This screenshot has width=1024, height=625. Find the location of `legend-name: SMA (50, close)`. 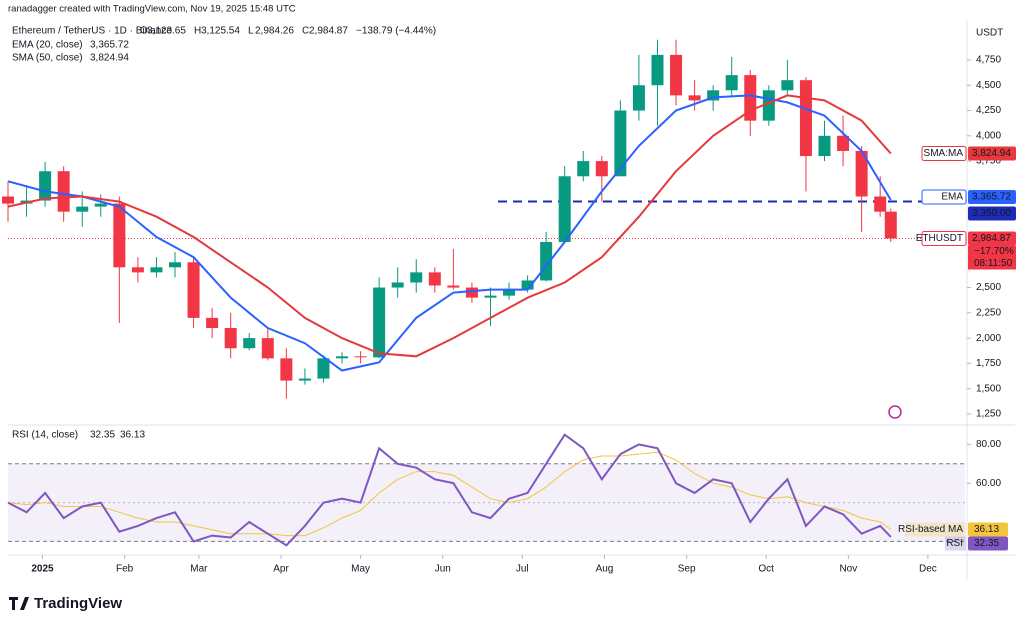

legend-name: SMA (50, close) is located at coordinates (47, 58).